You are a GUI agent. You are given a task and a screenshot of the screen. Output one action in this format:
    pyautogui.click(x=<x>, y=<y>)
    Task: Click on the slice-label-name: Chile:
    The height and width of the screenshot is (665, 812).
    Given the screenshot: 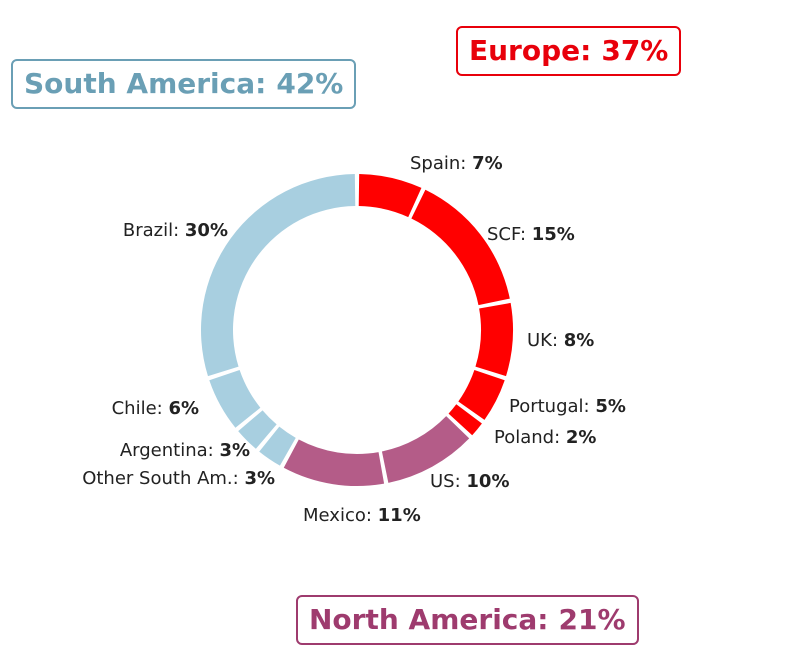 What is the action you would take?
    pyautogui.click(x=140, y=408)
    